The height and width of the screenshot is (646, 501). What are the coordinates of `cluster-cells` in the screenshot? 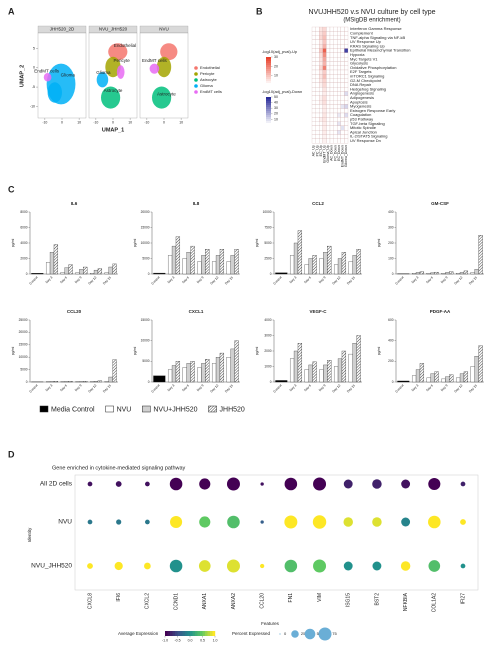 It's located at (162, 97).